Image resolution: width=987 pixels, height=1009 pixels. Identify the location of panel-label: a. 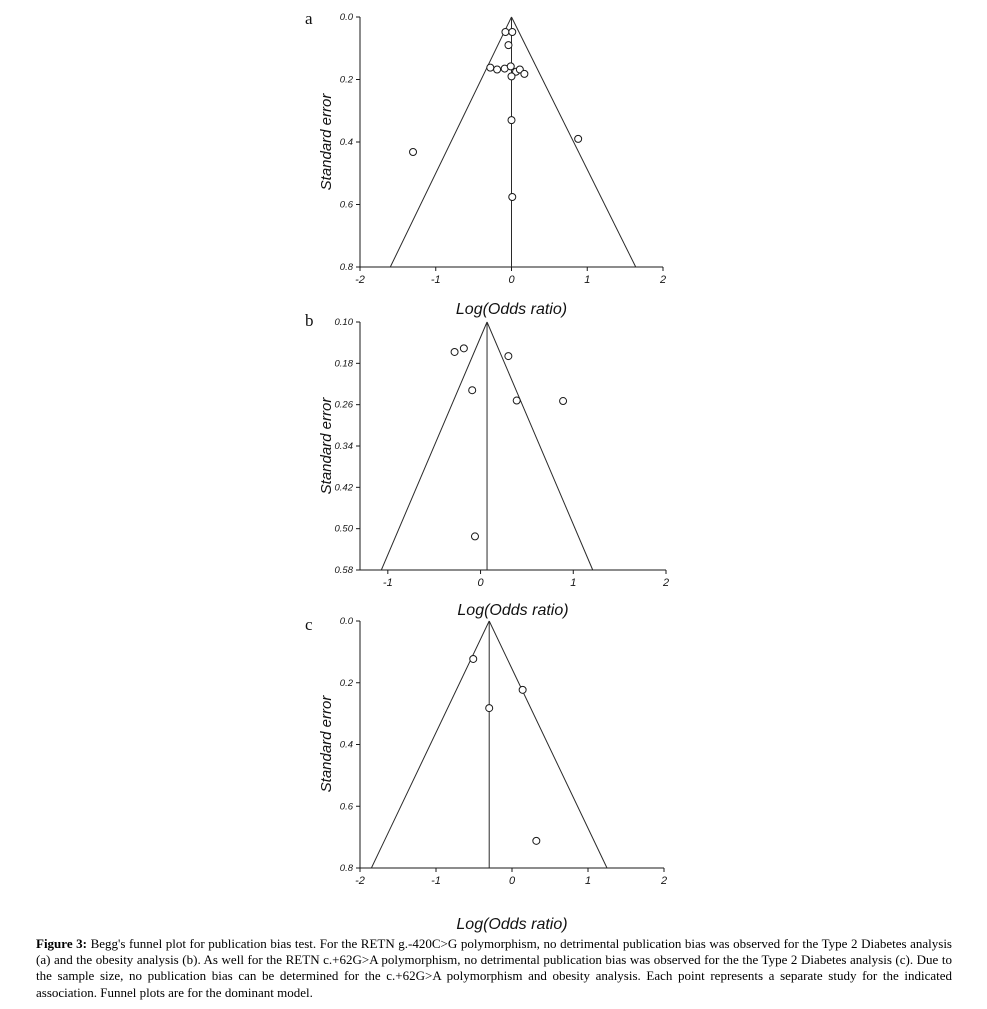
(309, 18).